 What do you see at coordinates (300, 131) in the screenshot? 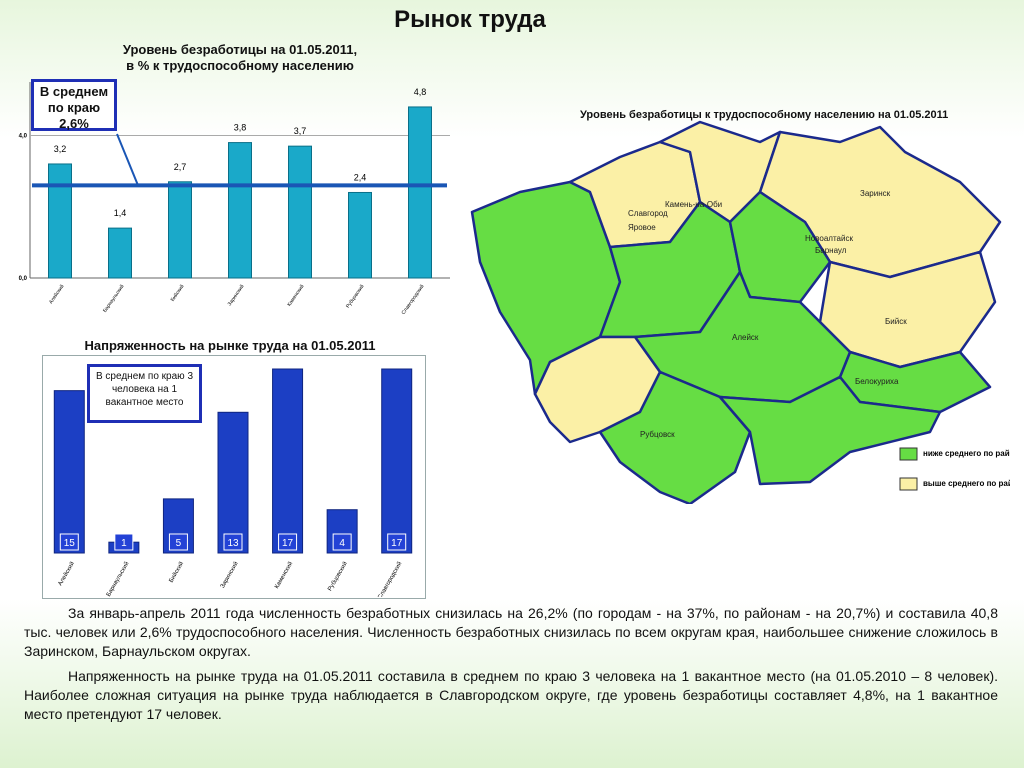
I see `unemployment-value-label: 3,7` at bounding box center [300, 131].